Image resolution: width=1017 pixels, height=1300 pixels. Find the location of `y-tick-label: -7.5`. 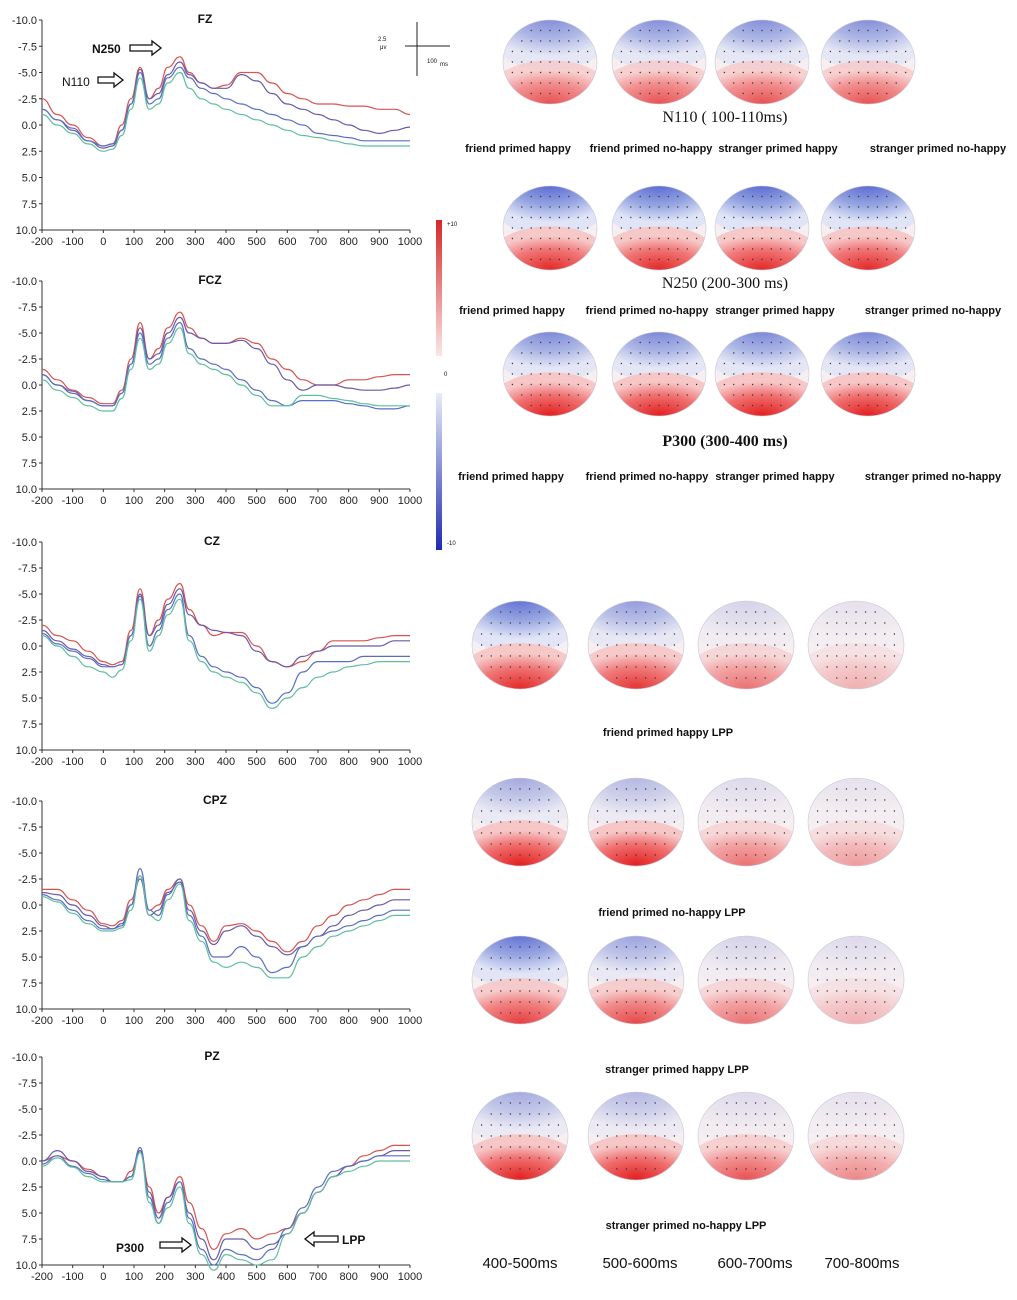

y-tick-label: -7.5 is located at coordinates (27, 308).